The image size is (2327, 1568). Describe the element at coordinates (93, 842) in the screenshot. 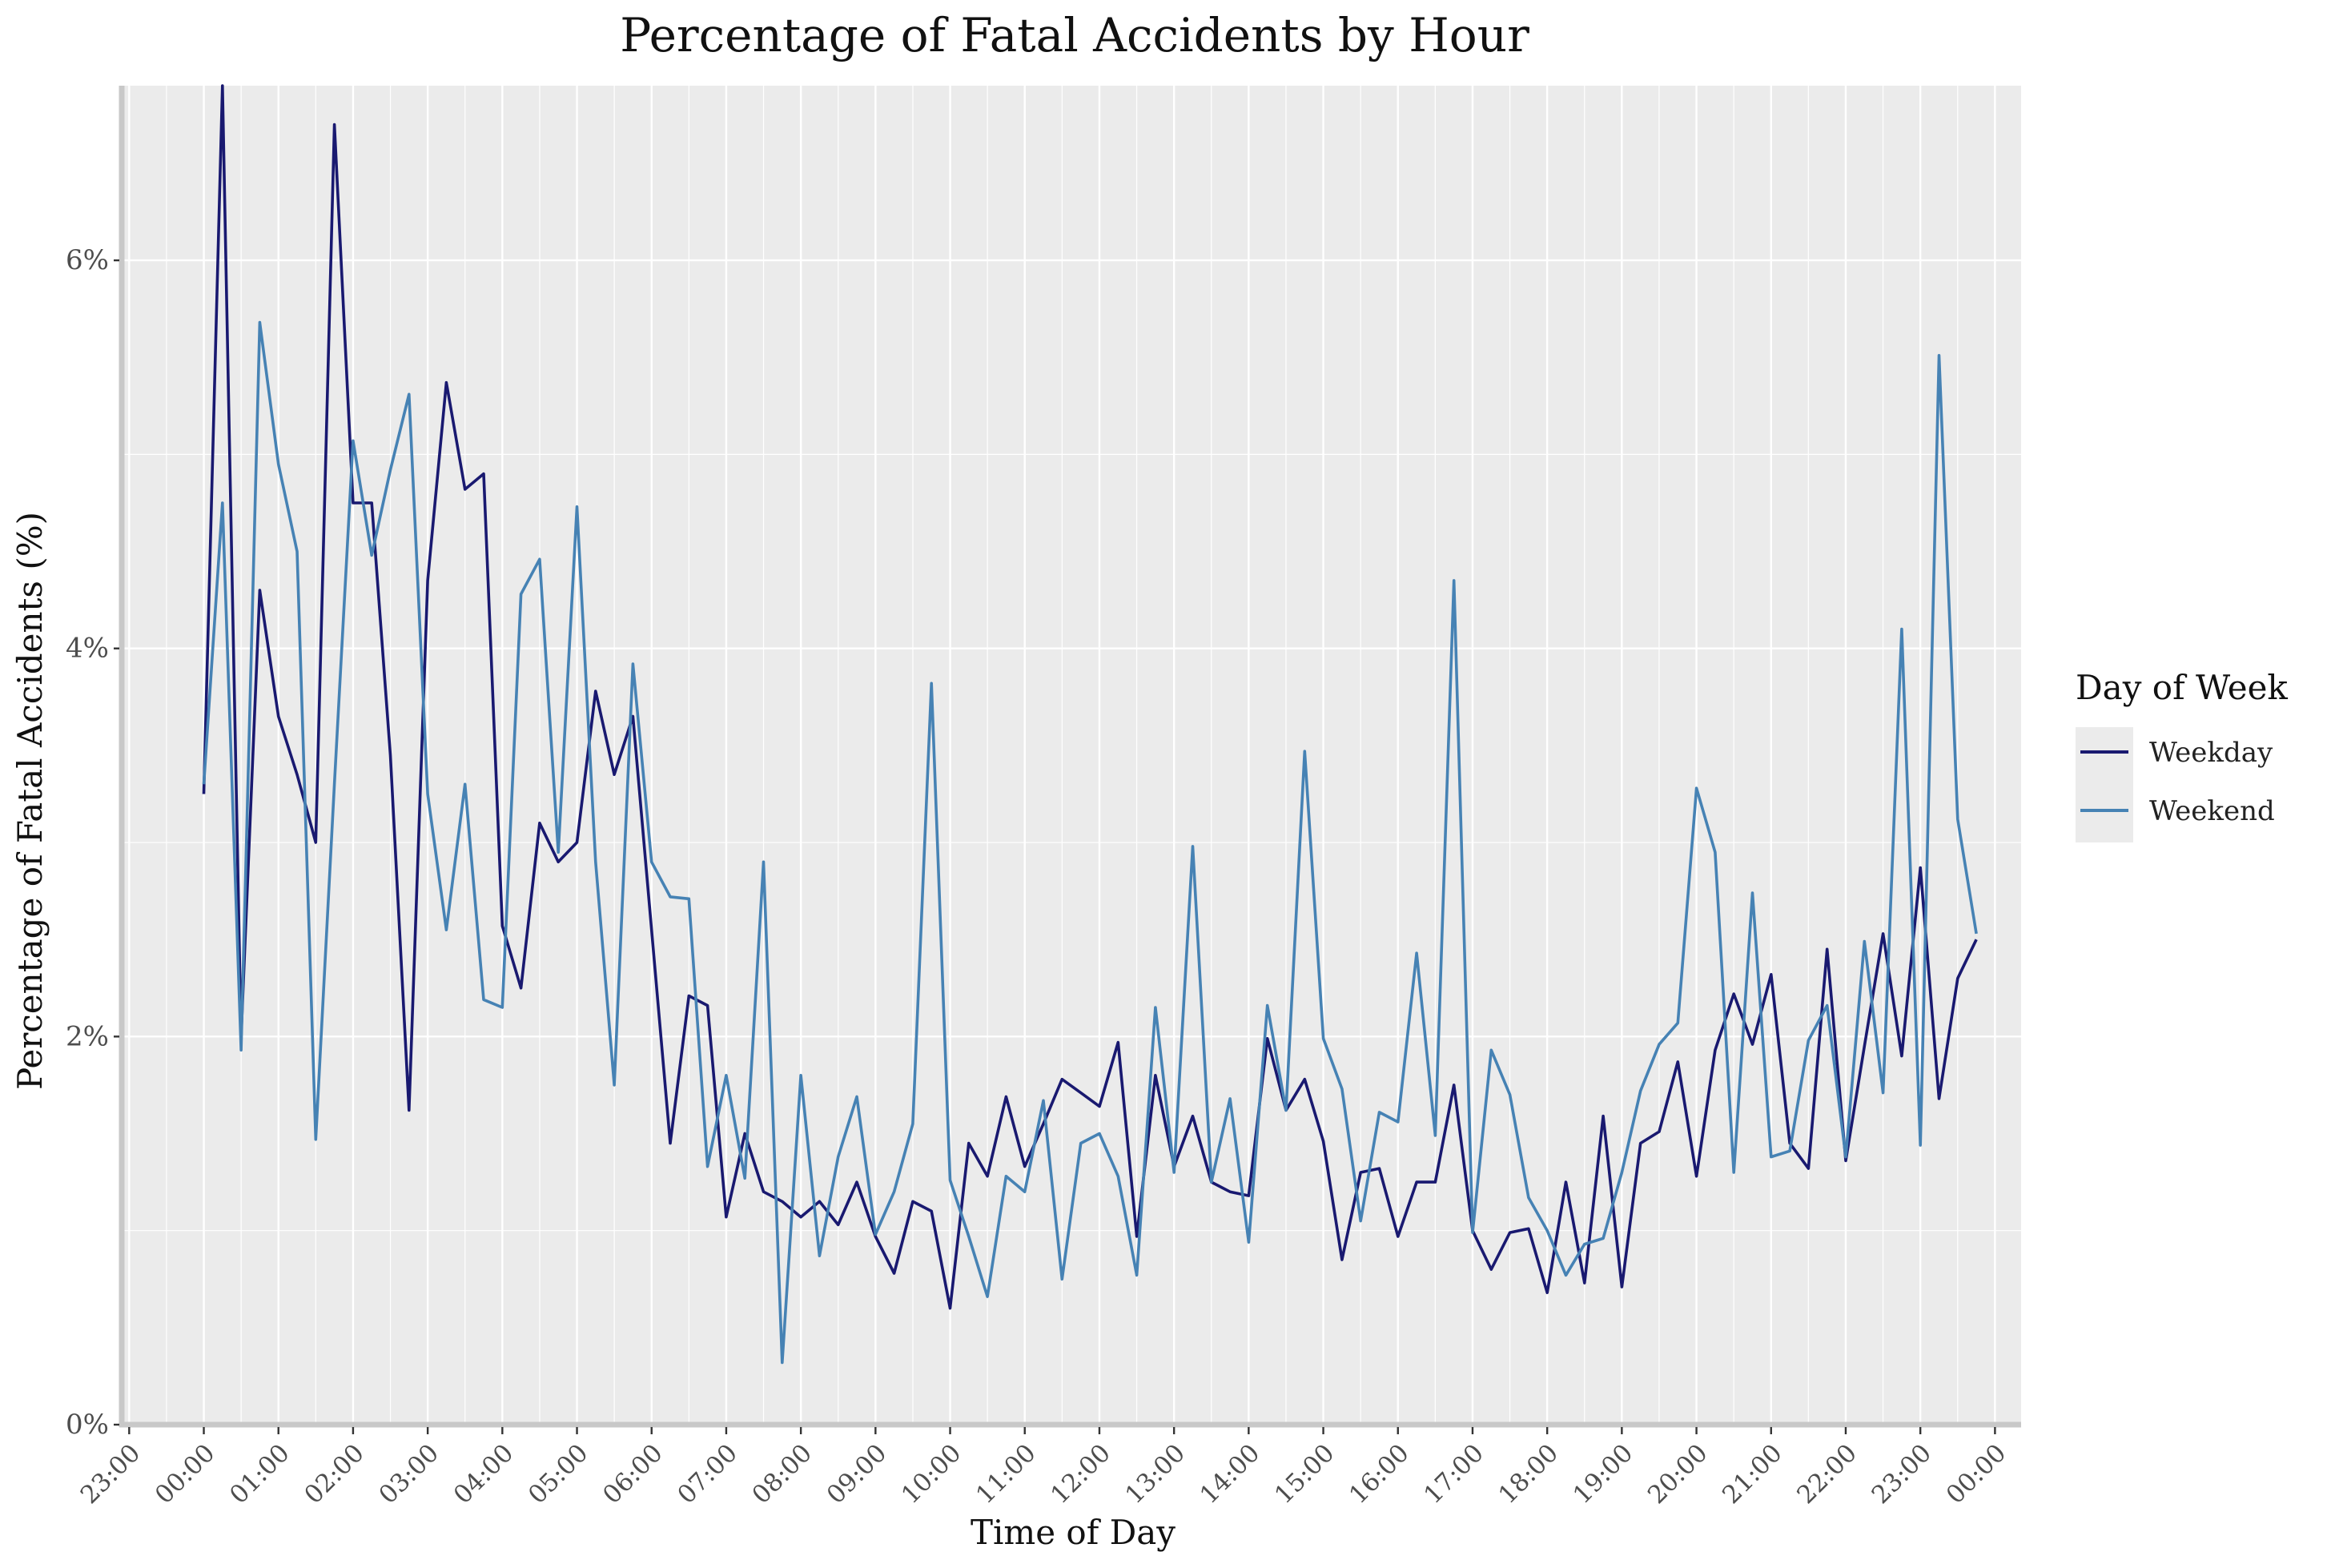

I see `y-axis-ticks: 0% 2% 4% 6%` at that location.